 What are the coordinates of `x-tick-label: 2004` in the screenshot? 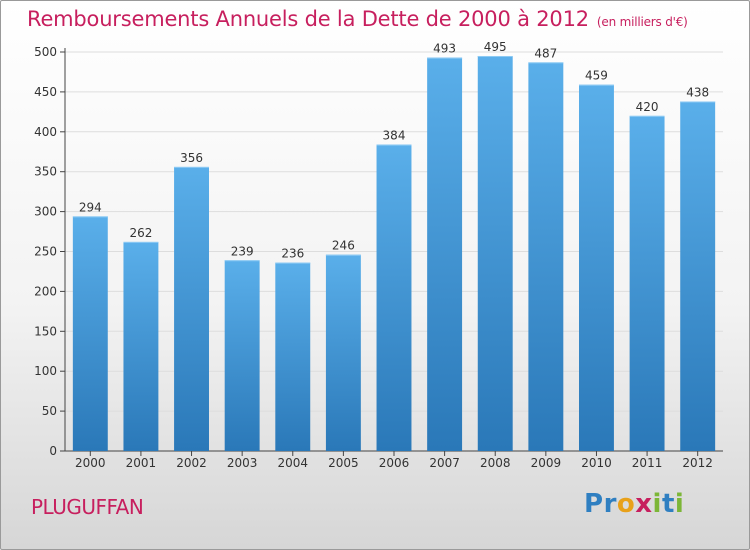 It's located at (292, 463).